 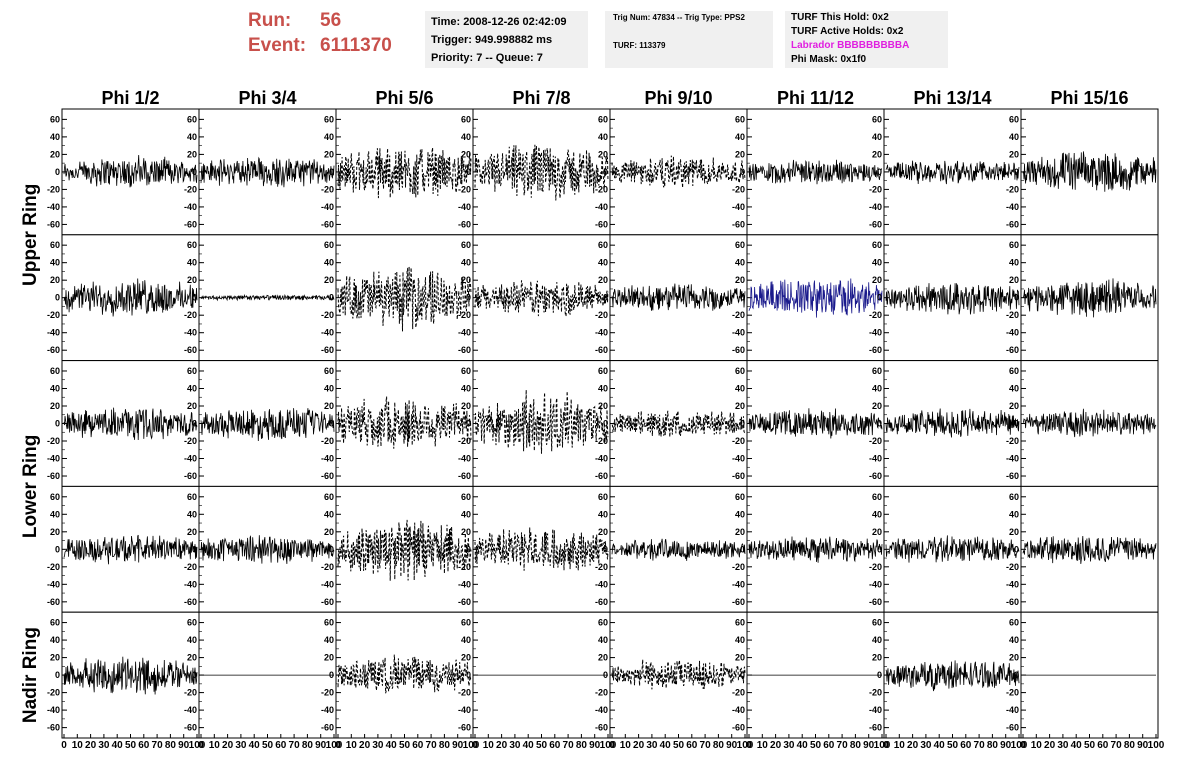 What do you see at coordinates (639, 45) in the screenshot?
I see `turf-num-text: TURF: 113379` at bounding box center [639, 45].